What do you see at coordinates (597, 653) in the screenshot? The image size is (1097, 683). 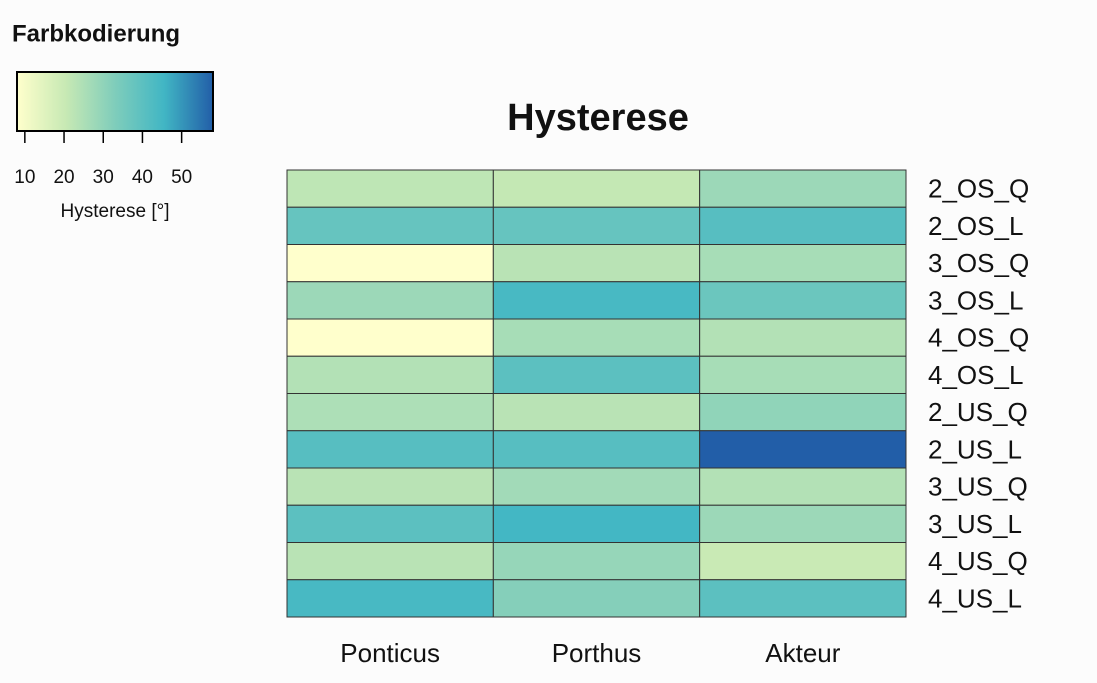 I see `column-label: Porthus` at bounding box center [597, 653].